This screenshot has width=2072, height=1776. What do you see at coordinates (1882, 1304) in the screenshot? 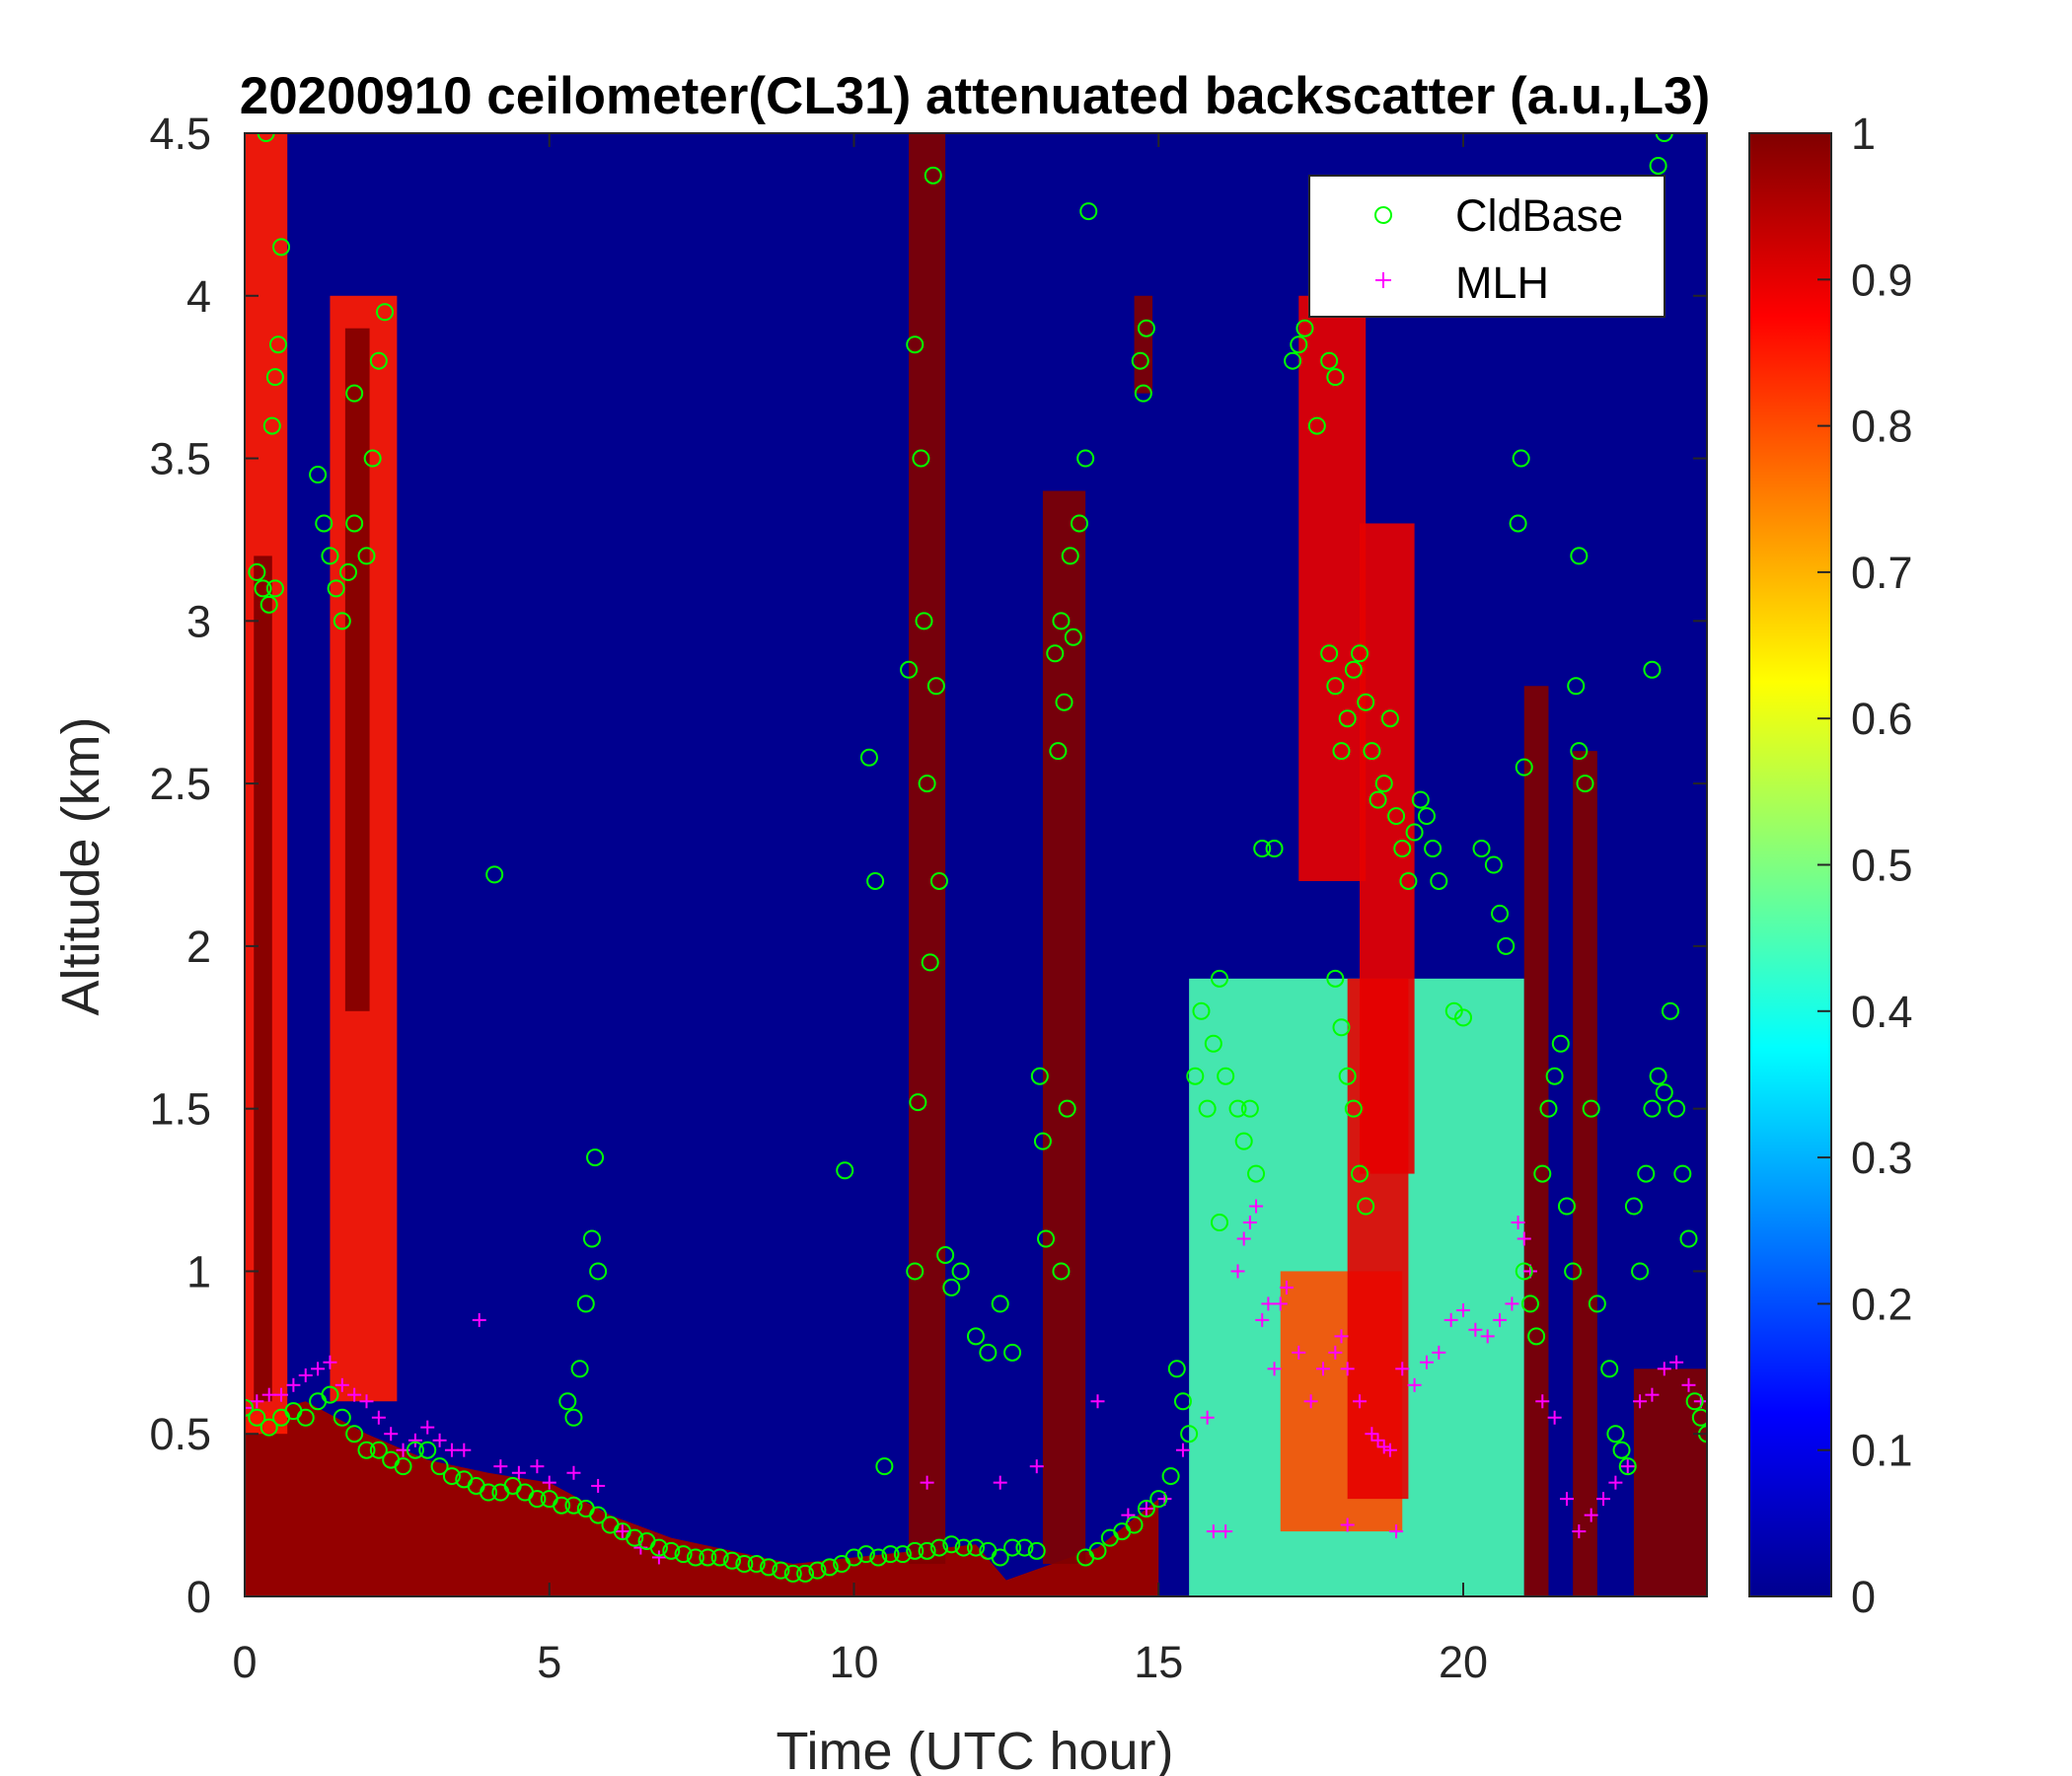
I see `colorbar-tick-label: 0.2` at bounding box center [1882, 1304].